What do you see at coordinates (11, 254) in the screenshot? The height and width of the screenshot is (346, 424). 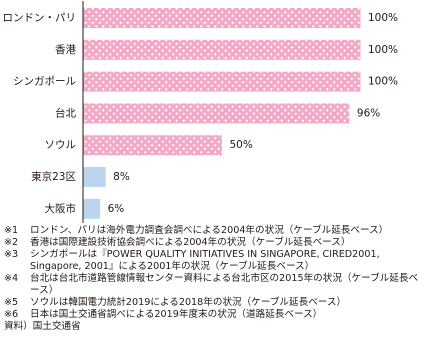 I see `footnote-mark: ※3` at bounding box center [11, 254].